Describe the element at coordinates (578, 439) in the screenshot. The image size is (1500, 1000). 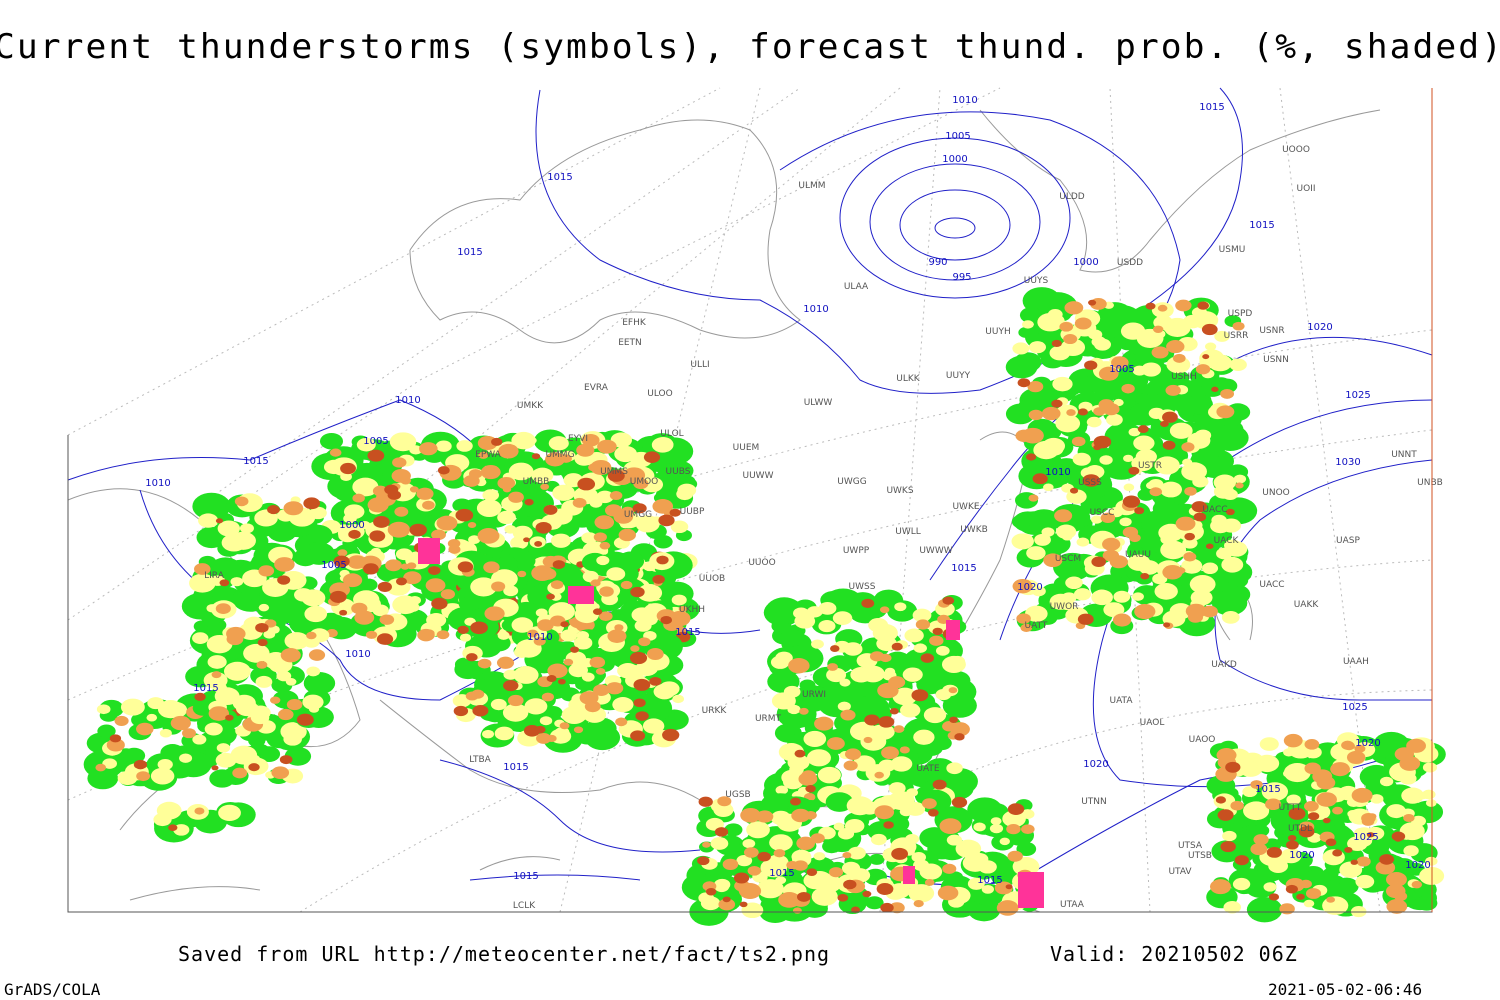
I see `station-code: EYVI` at that location.